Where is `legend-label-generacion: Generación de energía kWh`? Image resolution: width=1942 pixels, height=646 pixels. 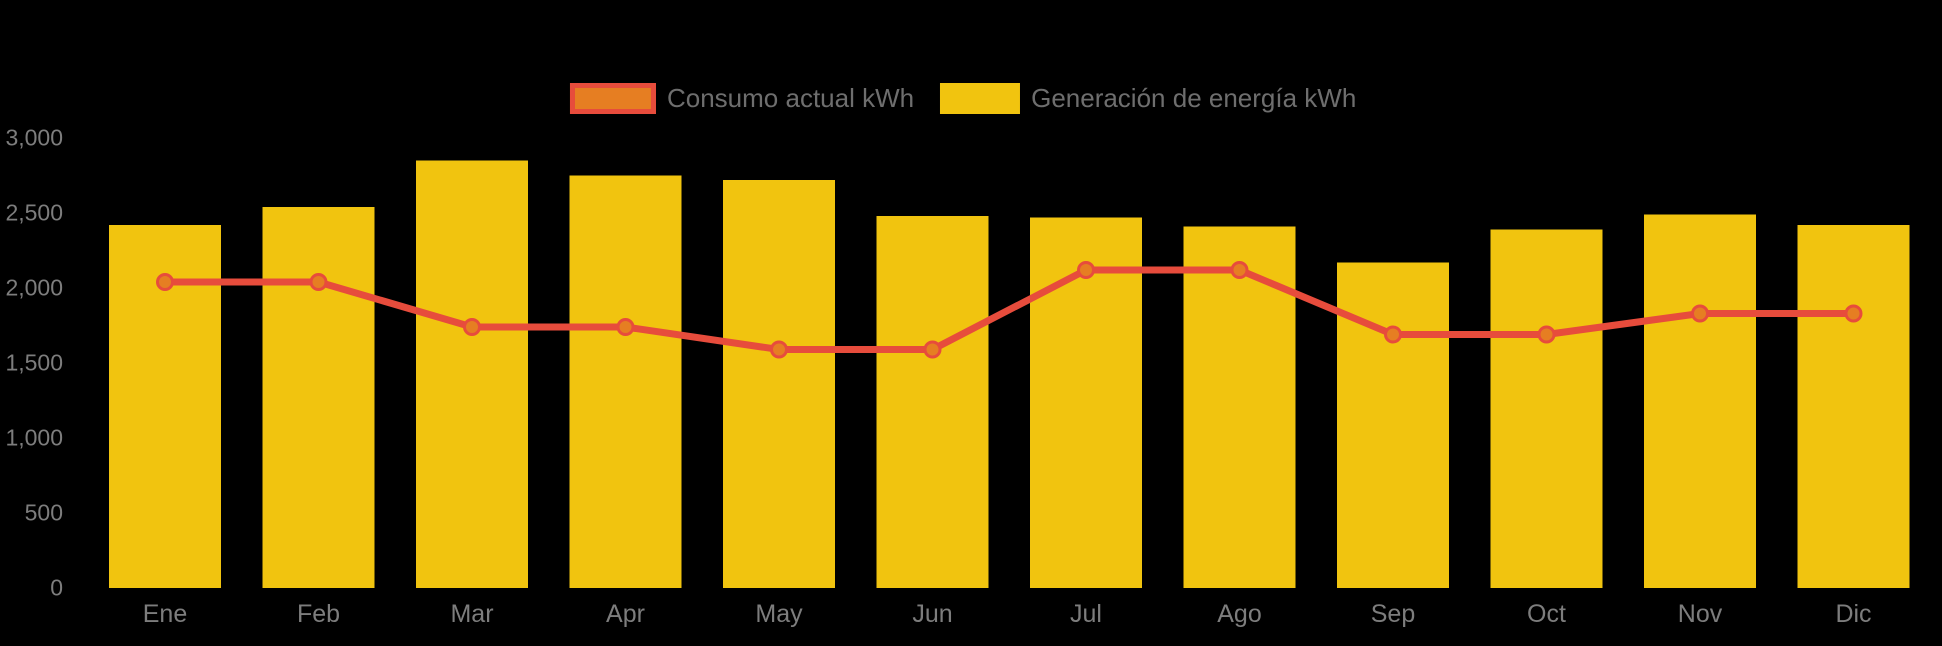 legend-label-generacion: Generación de energía kWh is located at coordinates (1194, 98).